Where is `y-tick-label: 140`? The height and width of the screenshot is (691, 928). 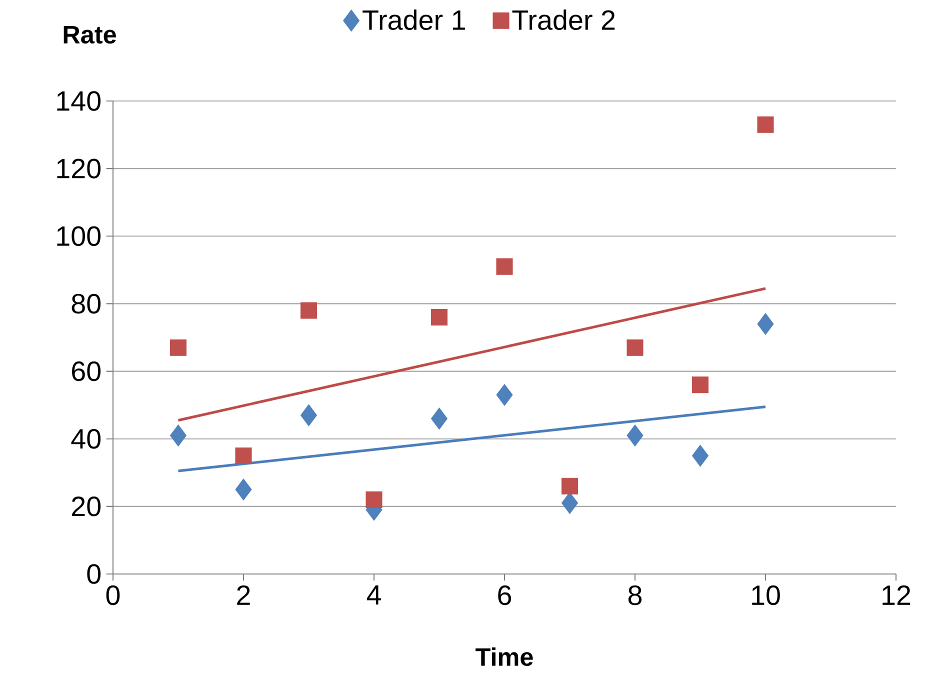 y-tick-label: 140 is located at coordinates (79, 101).